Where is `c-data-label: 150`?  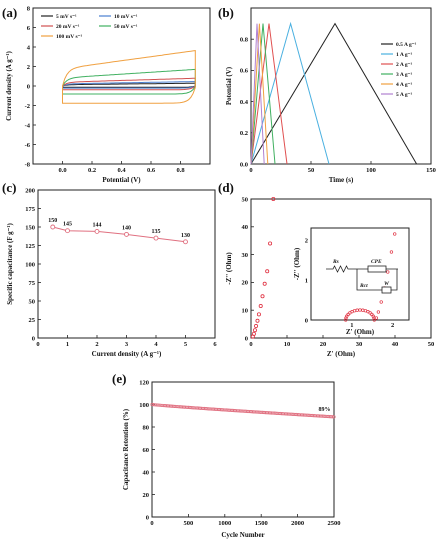
c-data-label: 150 is located at coordinates (52, 221).